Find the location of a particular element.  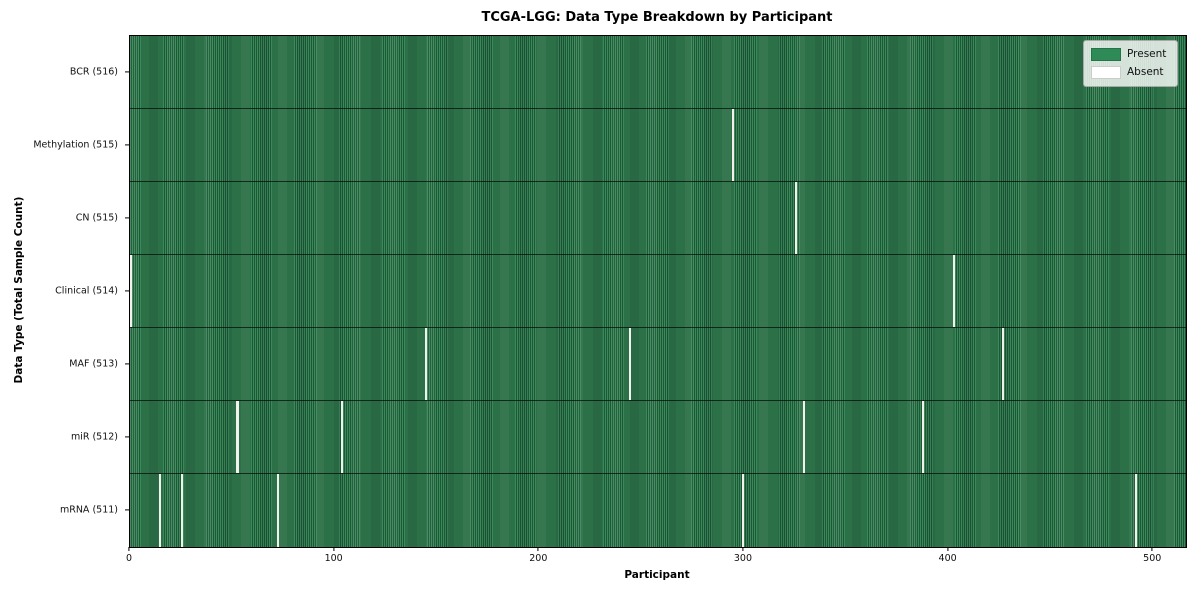

y-tick-label-Methylation: Methylation (515) is located at coordinates (75, 144).